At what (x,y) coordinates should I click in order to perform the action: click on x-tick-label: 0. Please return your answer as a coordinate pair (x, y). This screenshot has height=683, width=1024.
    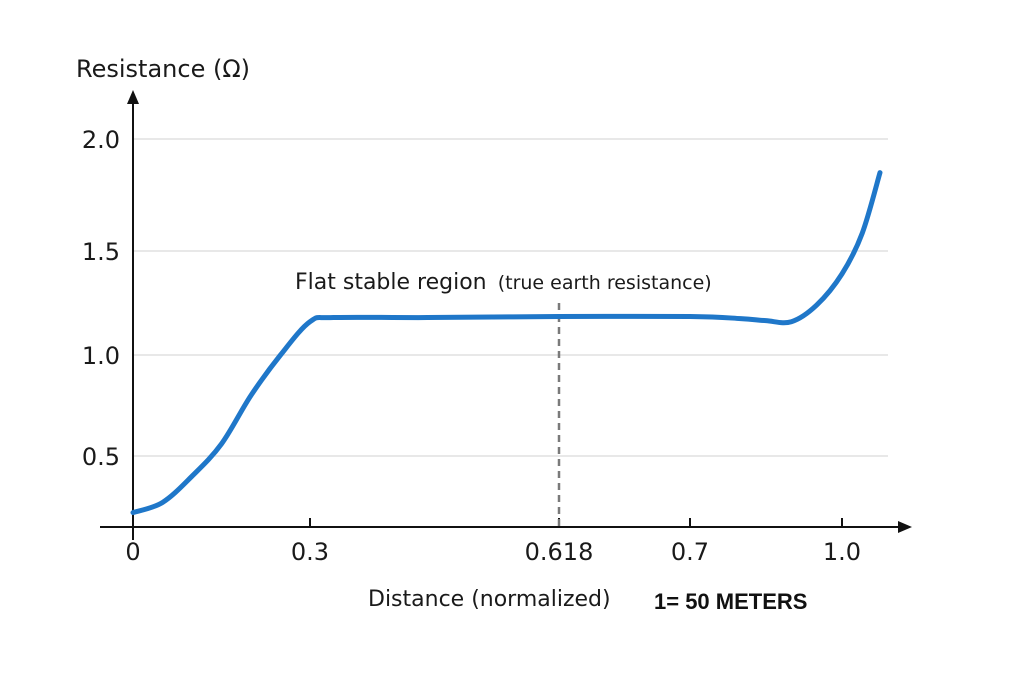
    Looking at the image, I should click on (132, 552).